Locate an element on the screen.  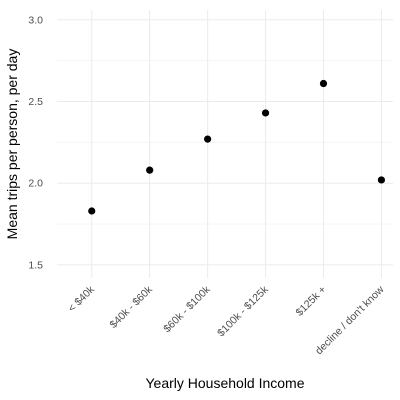
y-tick-label: 2.0 is located at coordinates (35, 184).